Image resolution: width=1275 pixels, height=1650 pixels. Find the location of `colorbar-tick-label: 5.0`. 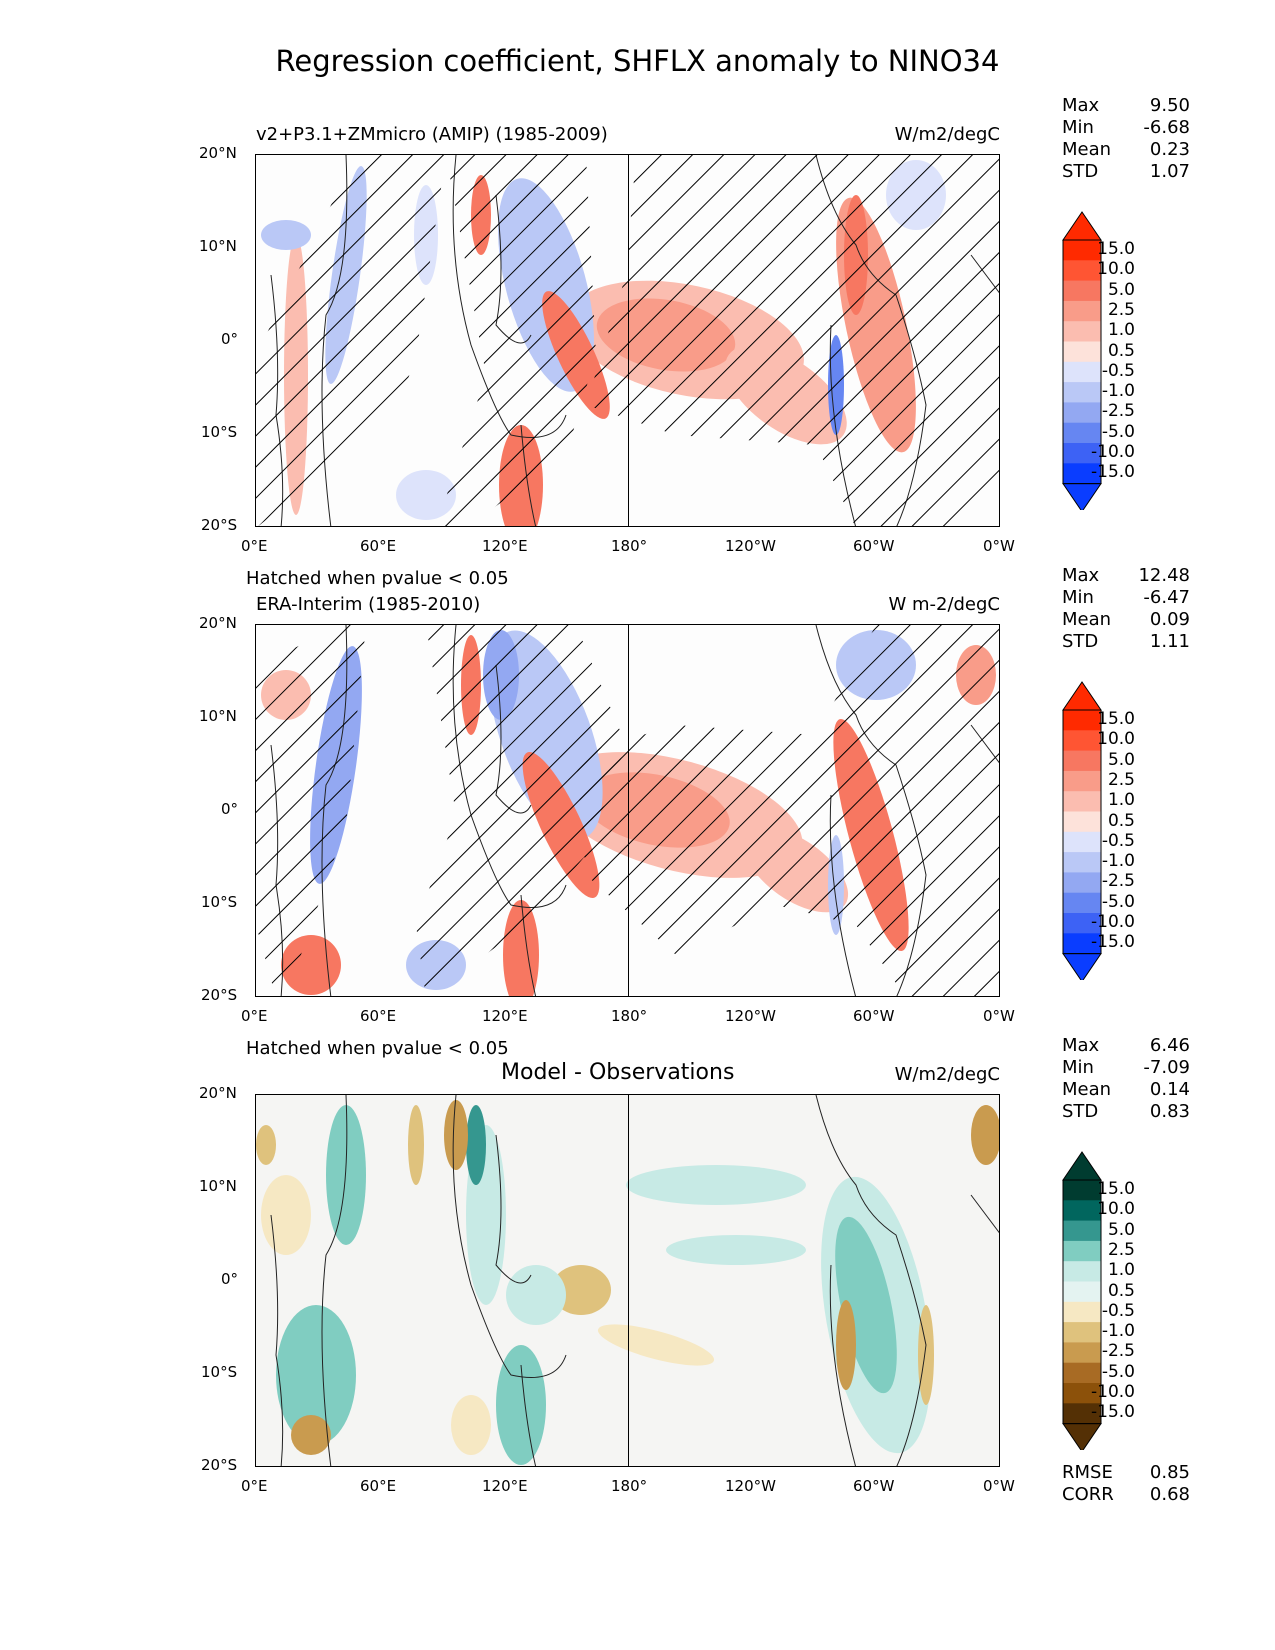

colorbar-tick-label: 5.0 is located at coordinates (1121, 759).